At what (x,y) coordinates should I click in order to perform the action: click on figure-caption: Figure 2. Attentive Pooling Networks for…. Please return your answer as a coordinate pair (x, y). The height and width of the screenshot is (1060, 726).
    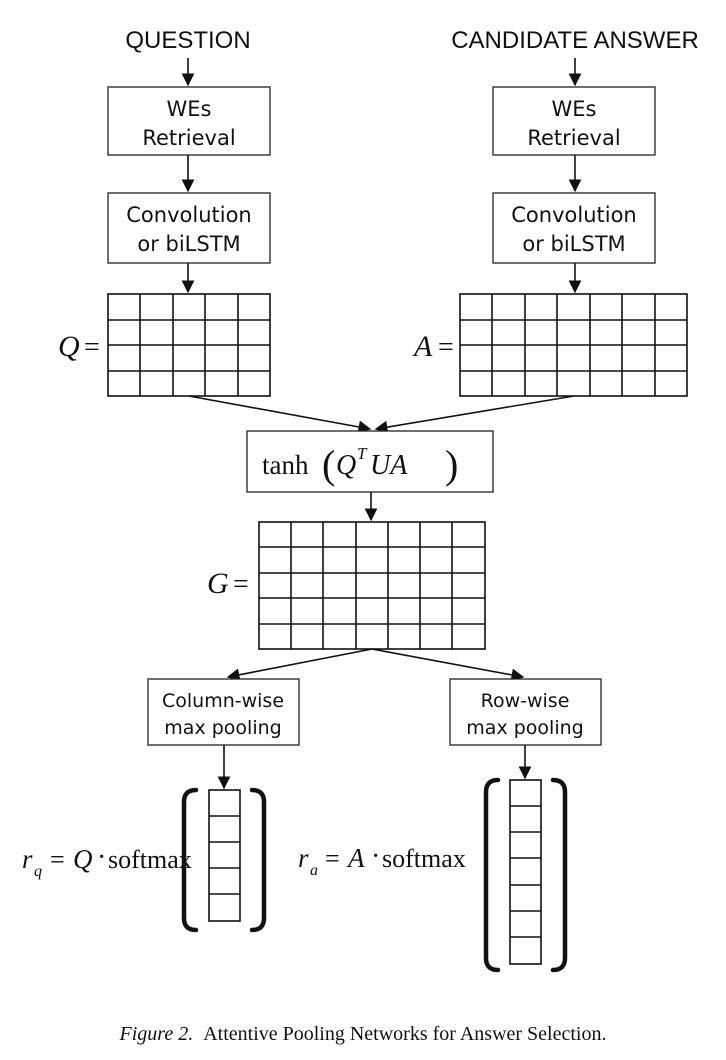
    Looking at the image, I should click on (363, 1034).